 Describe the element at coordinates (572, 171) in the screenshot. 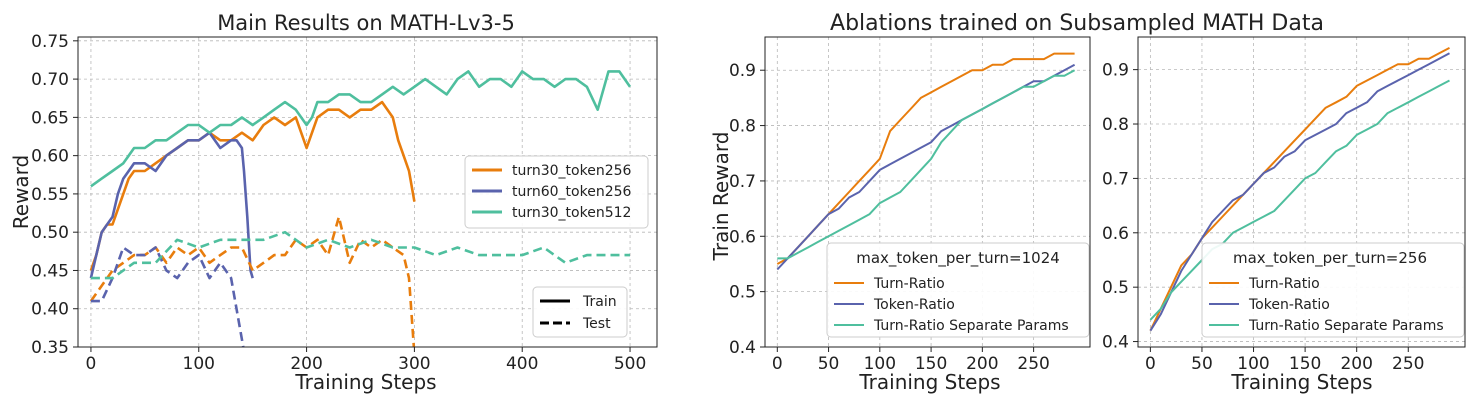

I see `legend-label: turn30_token256` at that location.